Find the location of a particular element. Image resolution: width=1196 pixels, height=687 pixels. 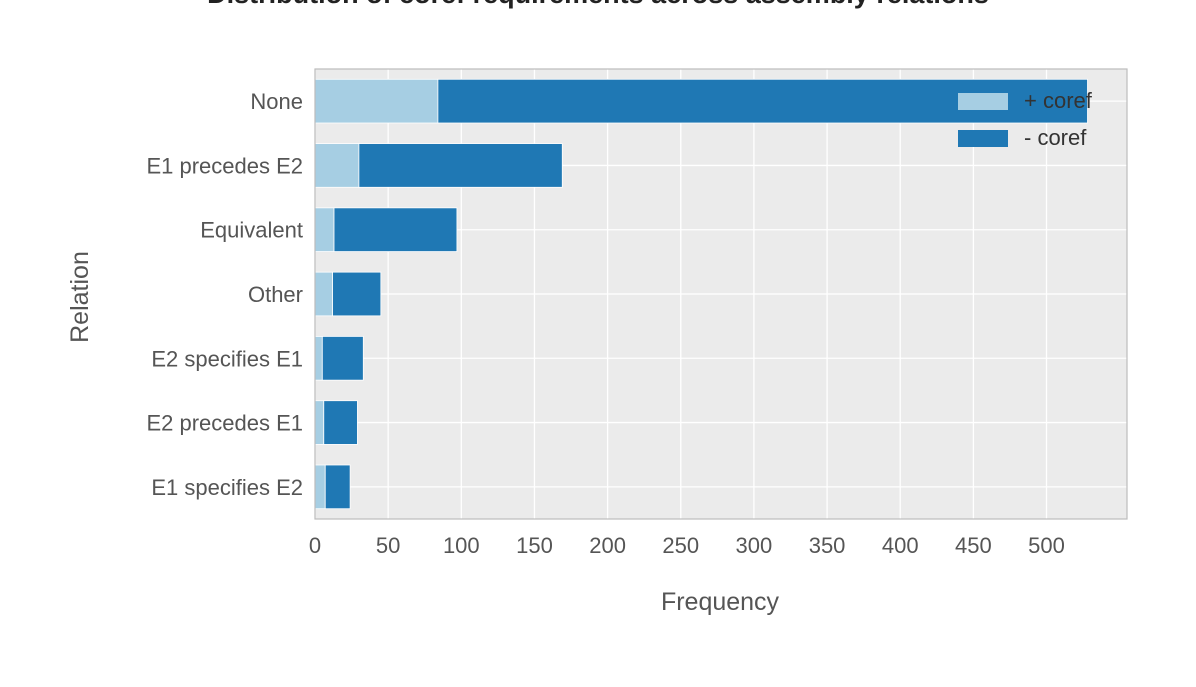

x-tick-label-250: 250 is located at coordinates (680, 545).